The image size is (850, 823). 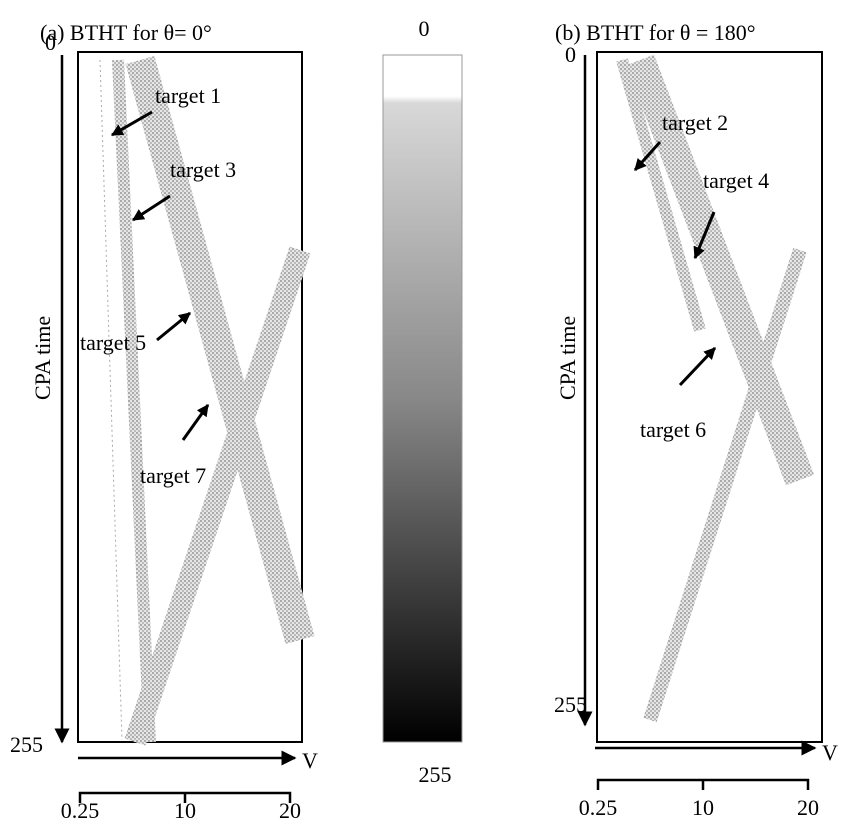 I want to click on target-label: target 2, so click(x=695, y=122).